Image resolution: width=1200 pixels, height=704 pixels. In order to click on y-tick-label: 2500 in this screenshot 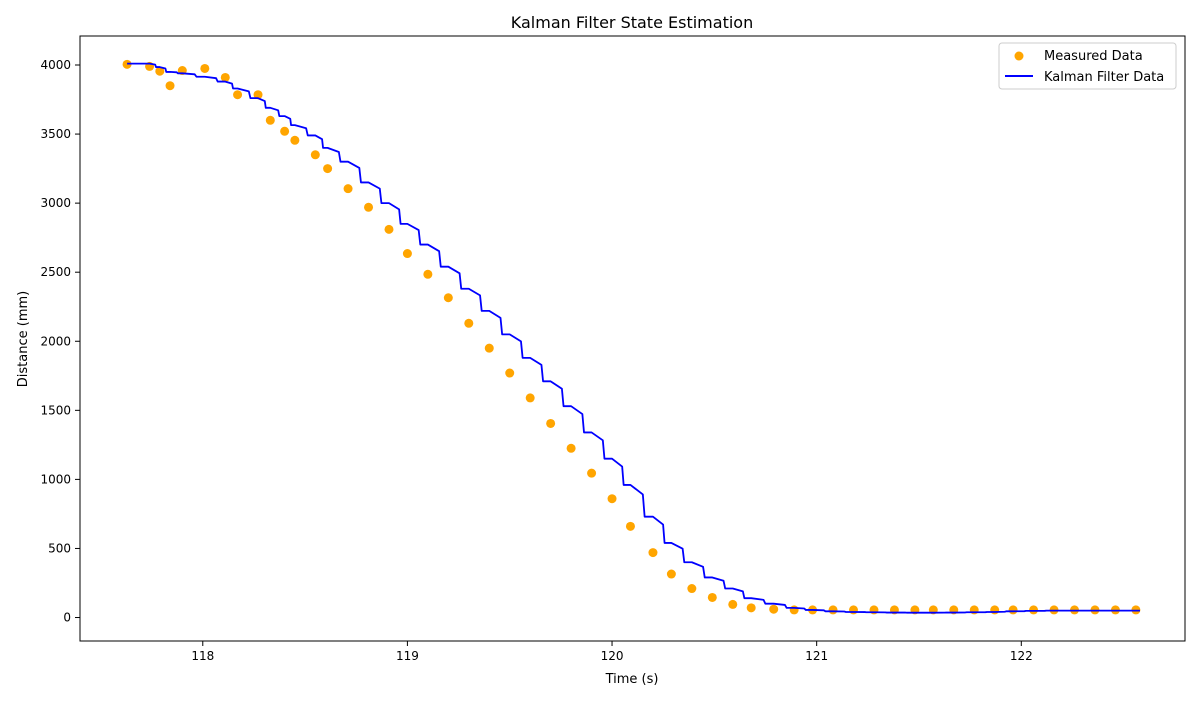, I will do `click(55, 272)`.